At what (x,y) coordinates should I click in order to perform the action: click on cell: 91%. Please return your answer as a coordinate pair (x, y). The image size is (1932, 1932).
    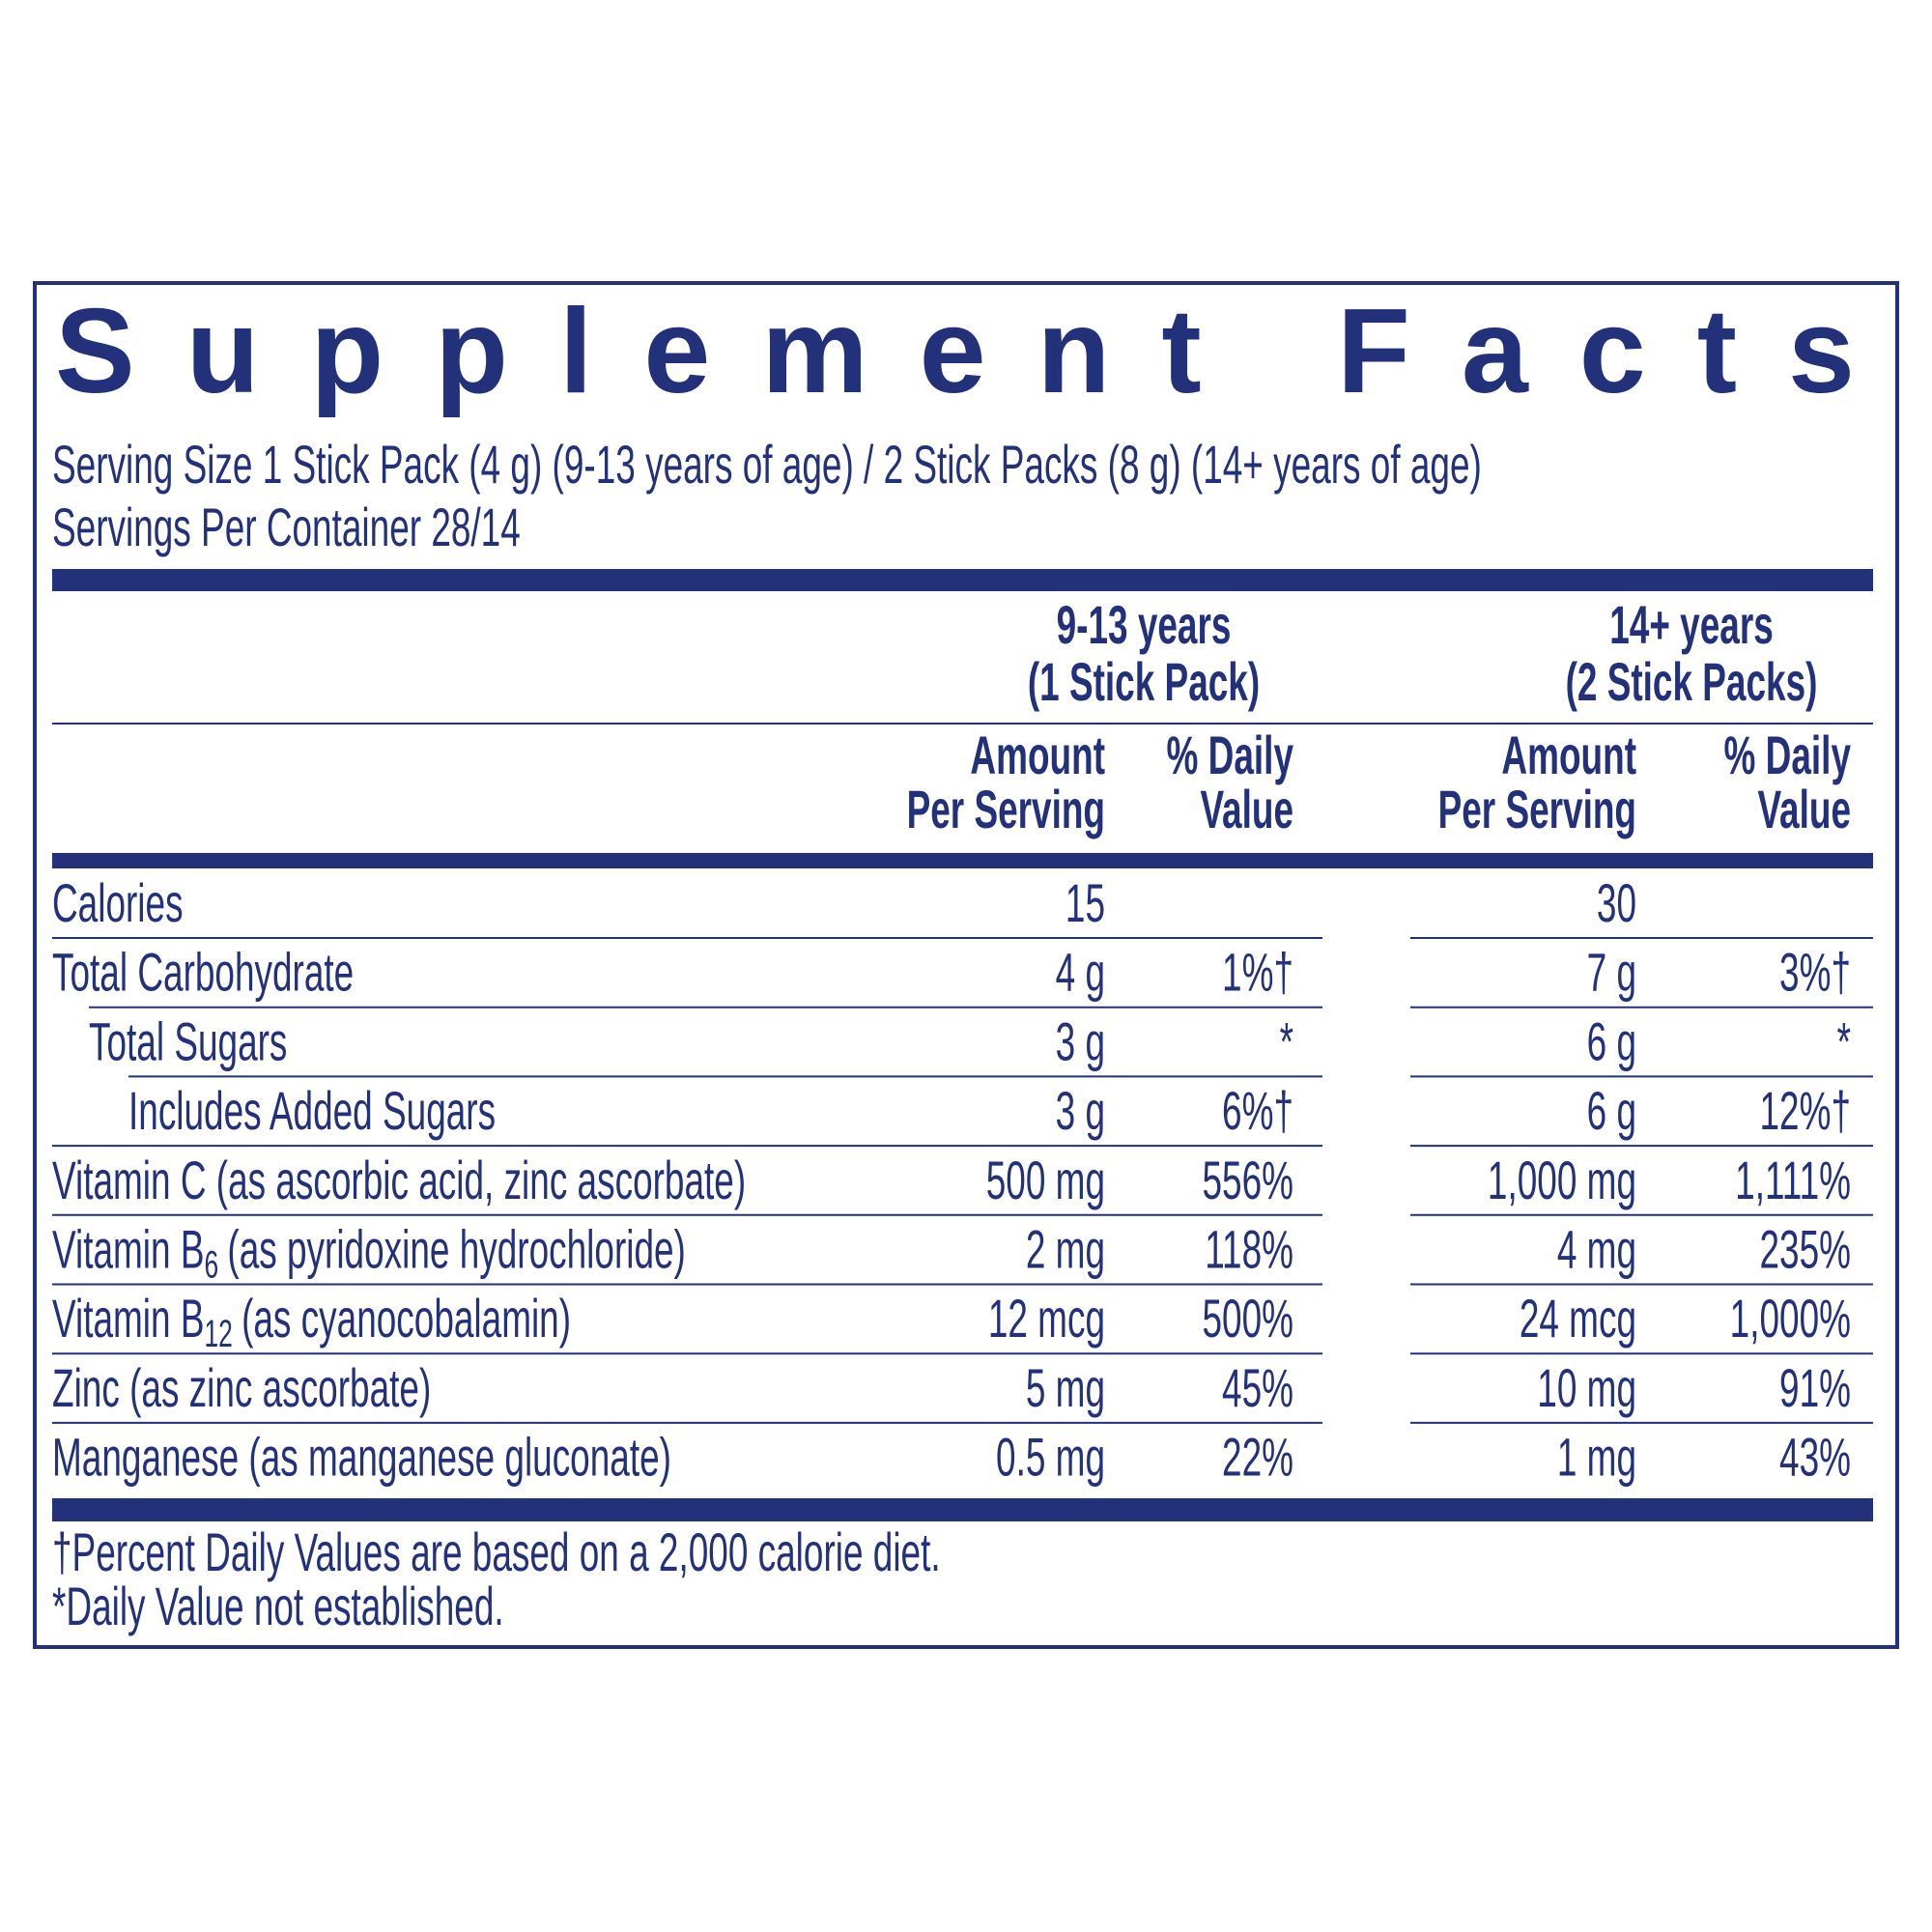
    Looking at the image, I should click on (1815, 1388).